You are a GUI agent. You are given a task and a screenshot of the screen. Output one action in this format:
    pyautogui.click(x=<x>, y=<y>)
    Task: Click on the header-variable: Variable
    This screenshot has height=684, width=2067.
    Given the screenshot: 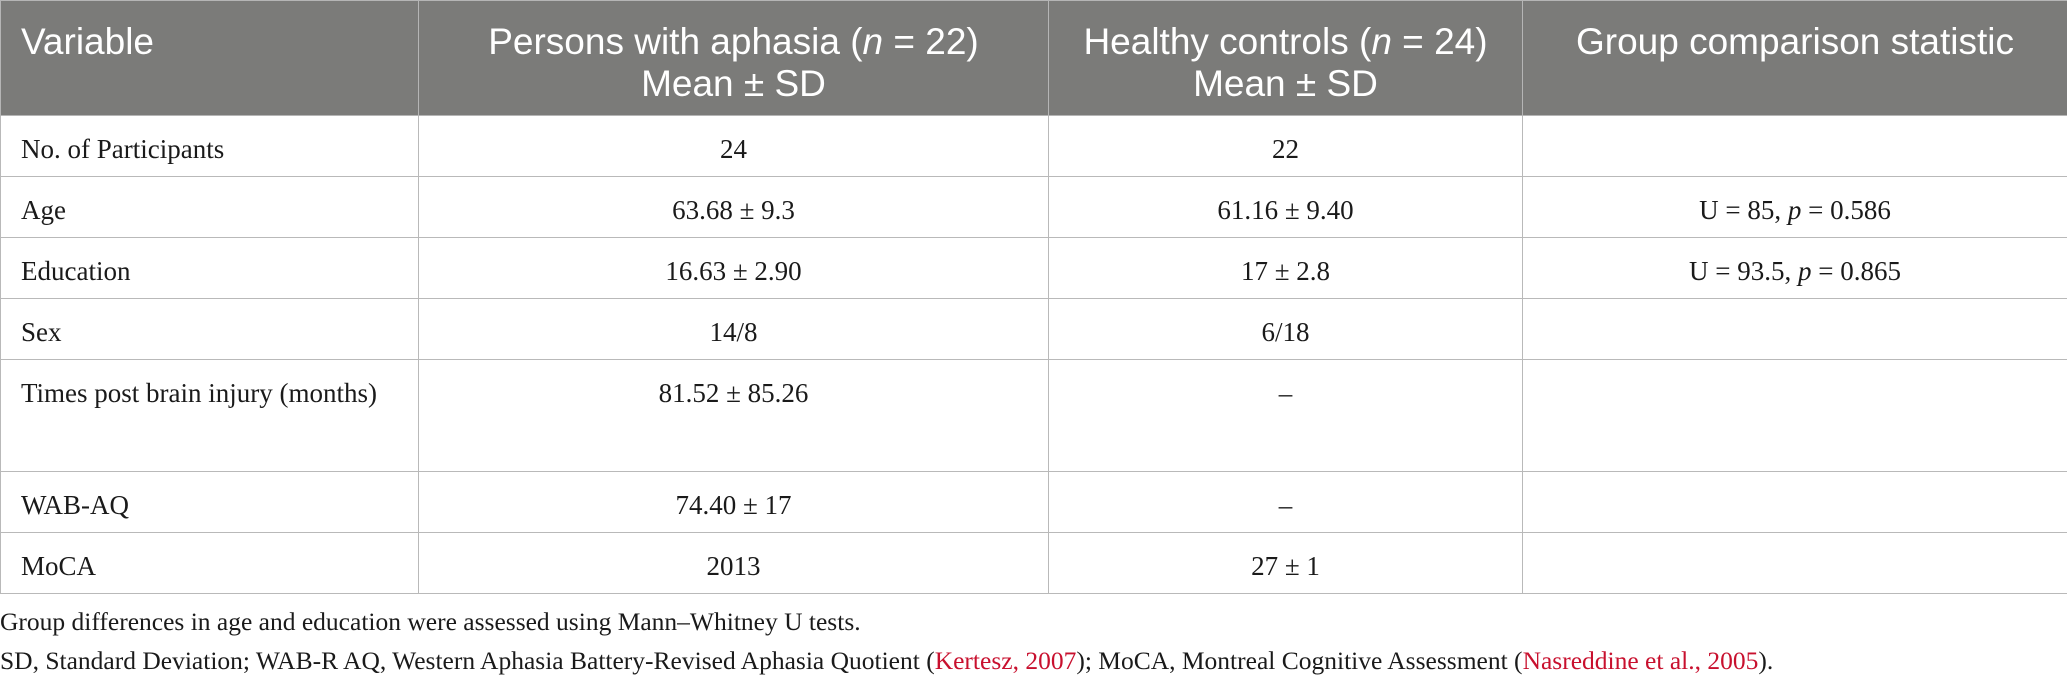 What is the action you would take?
    pyautogui.click(x=209, y=58)
    